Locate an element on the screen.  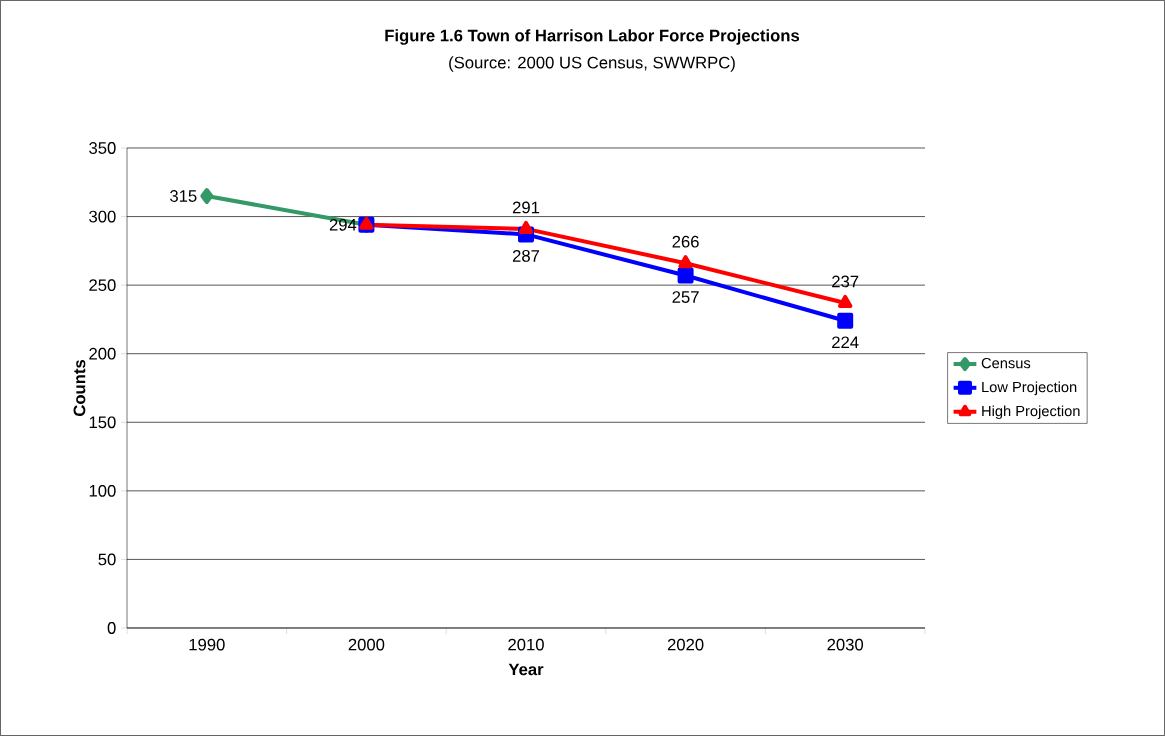
y-axis-title: Counts is located at coordinates (79, 387).